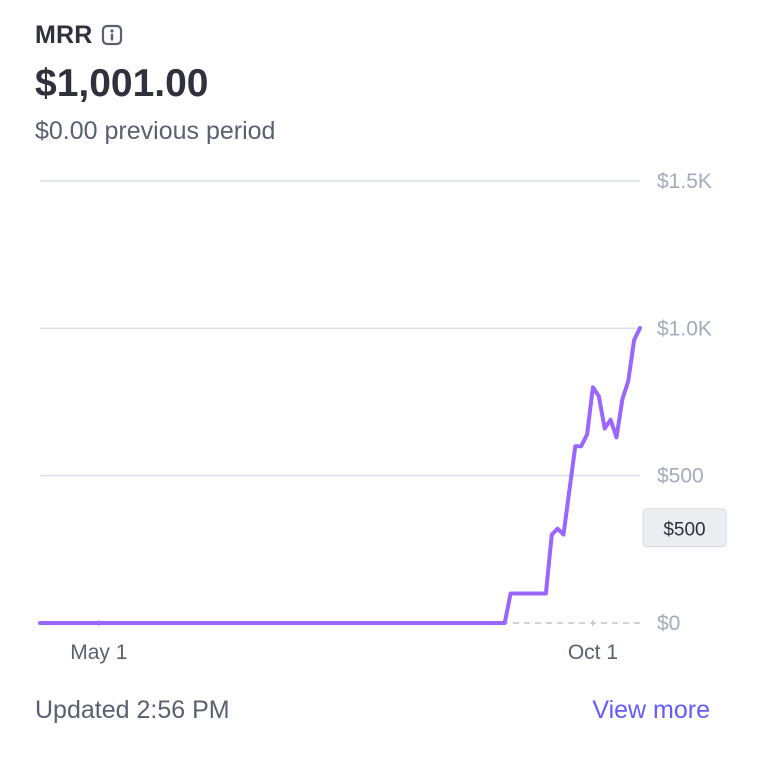 Image resolution: width=774 pixels, height=760 pixels. Describe the element at coordinates (684, 328) in the screenshot. I see `y-tick-label-2: $1.0K` at that location.